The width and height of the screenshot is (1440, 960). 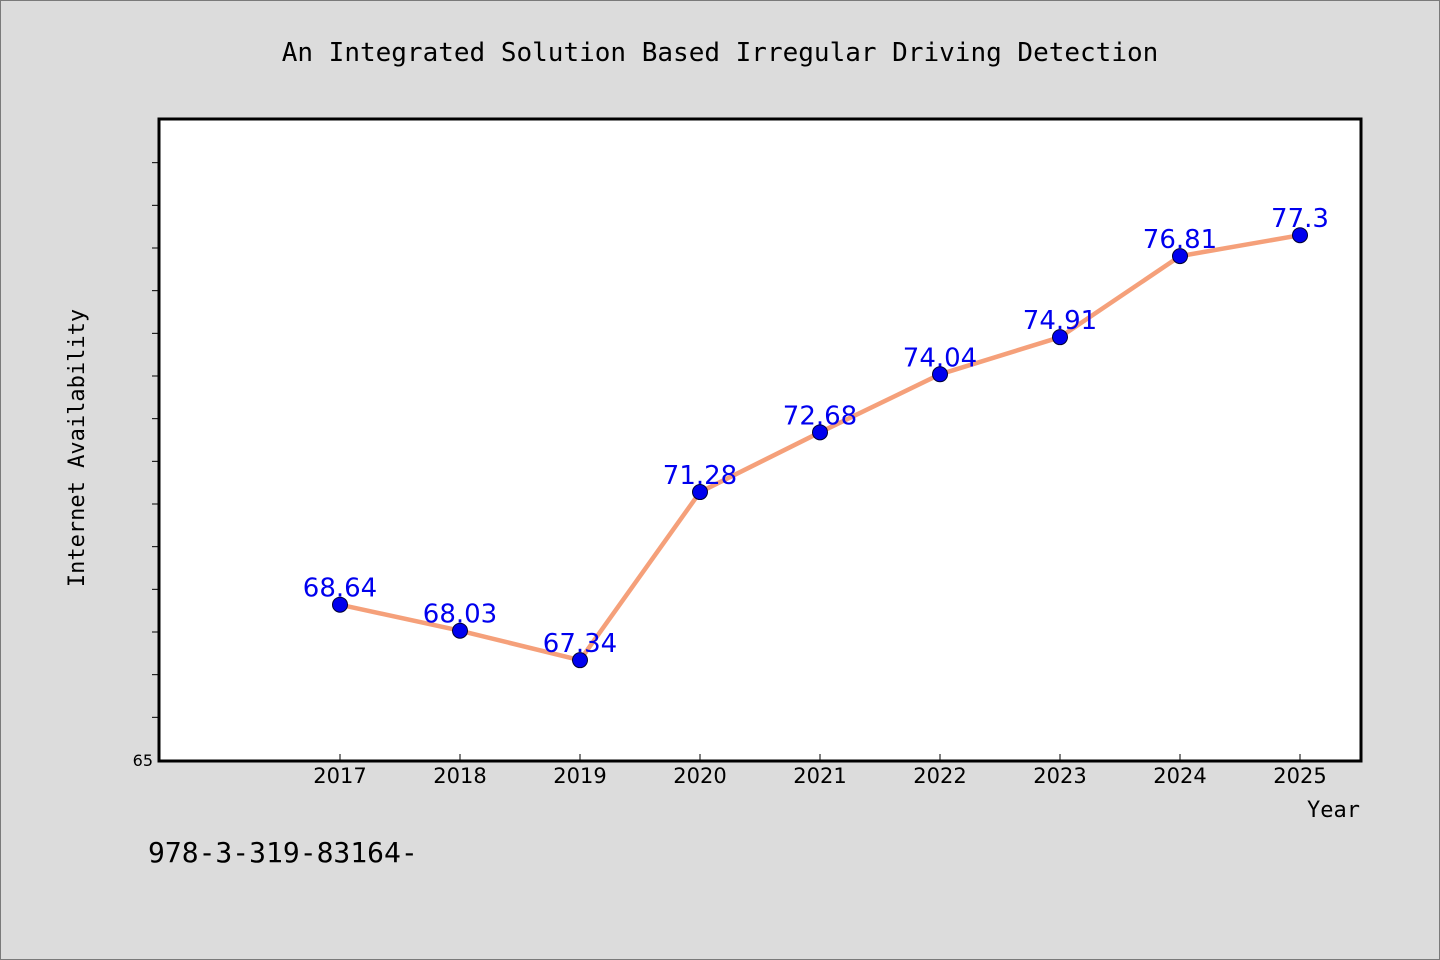 What do you see at coordinates (820, 416) in the screenshot?
I see `data-label: 72.68` at bounding box center [820, 416].